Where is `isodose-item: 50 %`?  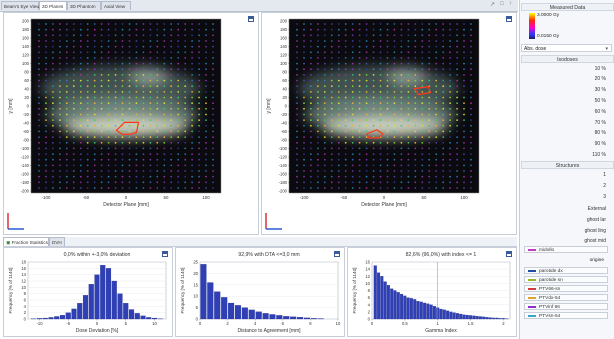 isodose-item: 50 % is located at coordinates (600, 101).